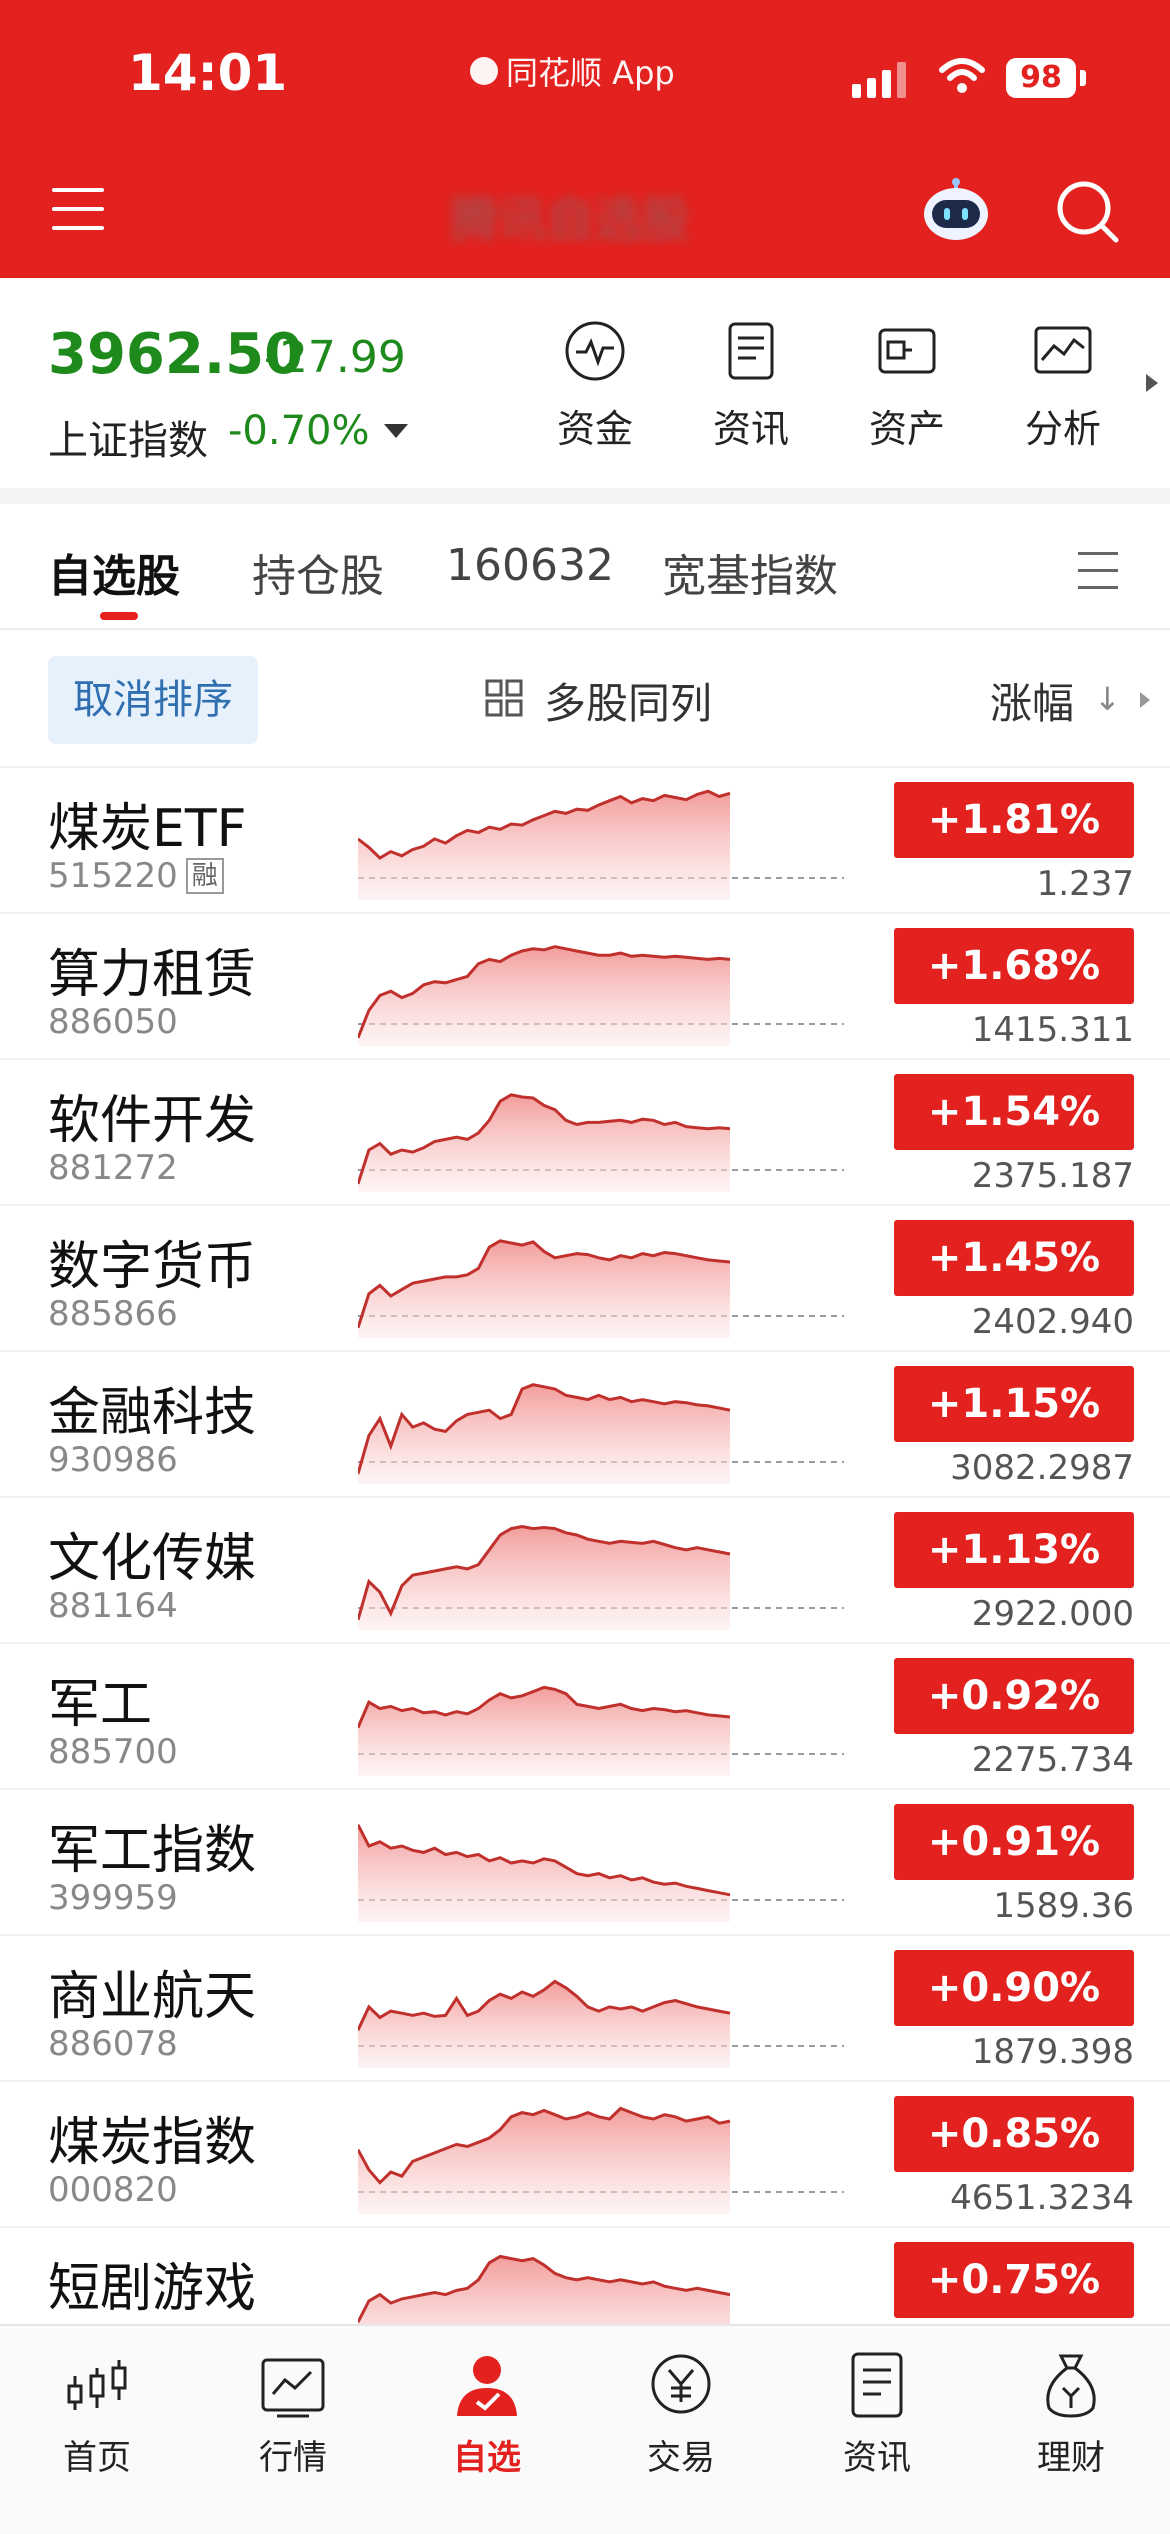 The image size is (1170, 2534). What do you see at coordinates (128, 441) in the screenshot?
I see `index-name: 上证指数` at bounding box center [128, 441].